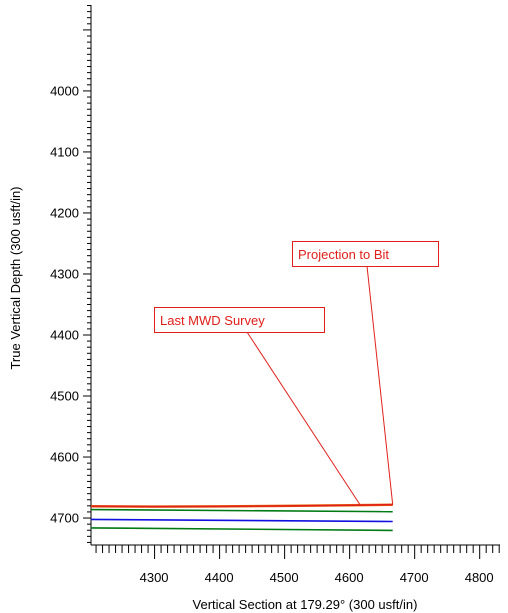  What do you see at coordinates (15, 277) in the screenshot?
I see `y-axis-label: True Vertical Depth (300 usft/in)` at bounding box center [15, 277].